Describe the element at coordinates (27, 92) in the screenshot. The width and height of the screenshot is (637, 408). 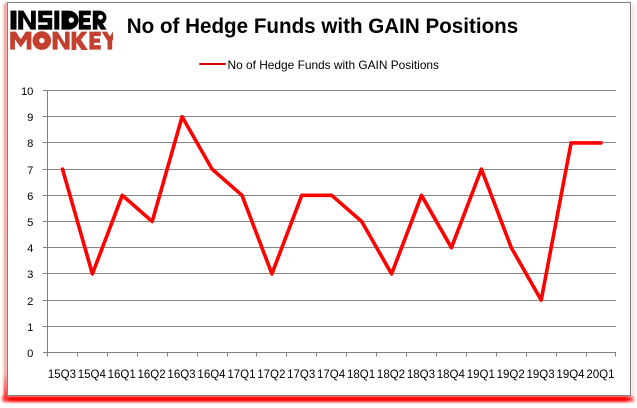
I see `svg-text: 10` at that location.